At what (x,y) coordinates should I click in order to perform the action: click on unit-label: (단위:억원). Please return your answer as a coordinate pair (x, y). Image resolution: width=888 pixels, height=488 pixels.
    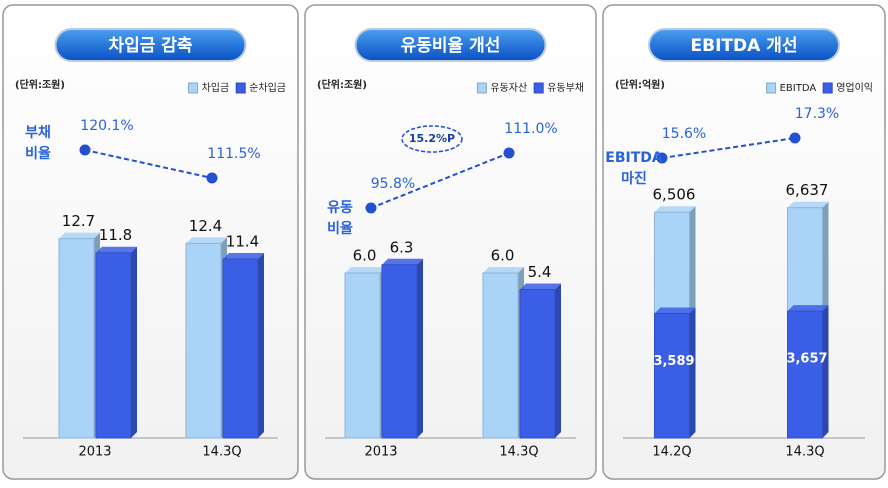
    Looking at the image, I should click on (640, 84).